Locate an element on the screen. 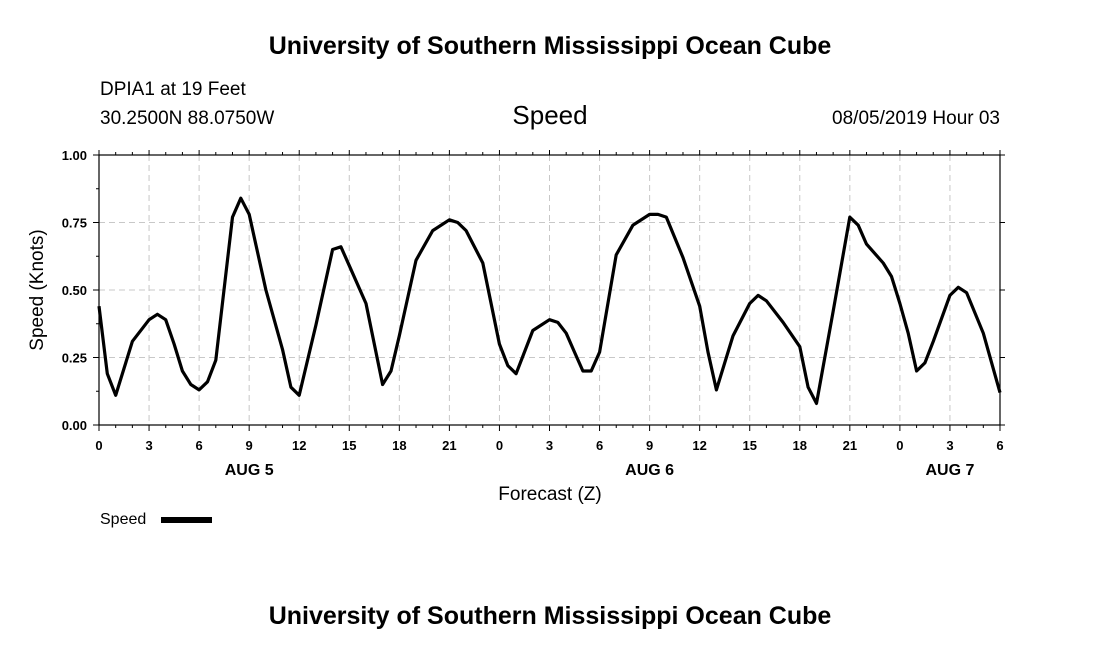 The width and height of the screenshot is (1100, 650). y-tick-label: 0.25 is located at coordinates (74, 358).